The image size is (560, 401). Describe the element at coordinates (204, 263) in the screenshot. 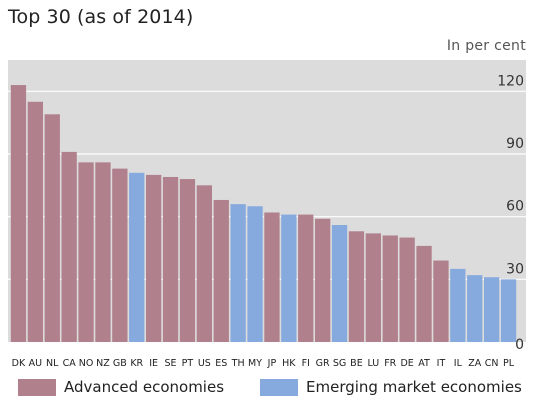

I see `bar-us` at that location.